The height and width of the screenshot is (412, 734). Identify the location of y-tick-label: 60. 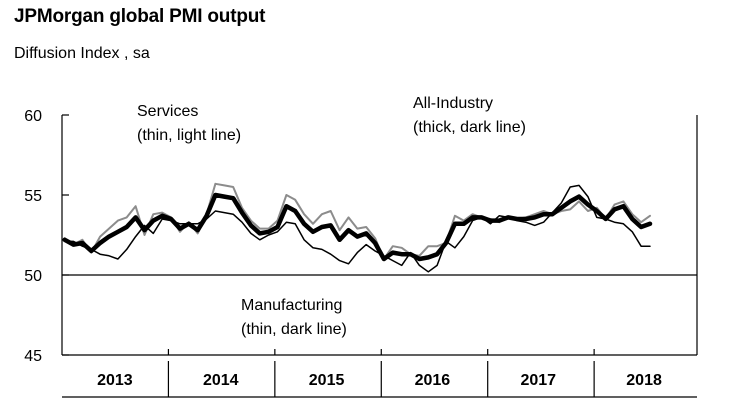
(33, 116).